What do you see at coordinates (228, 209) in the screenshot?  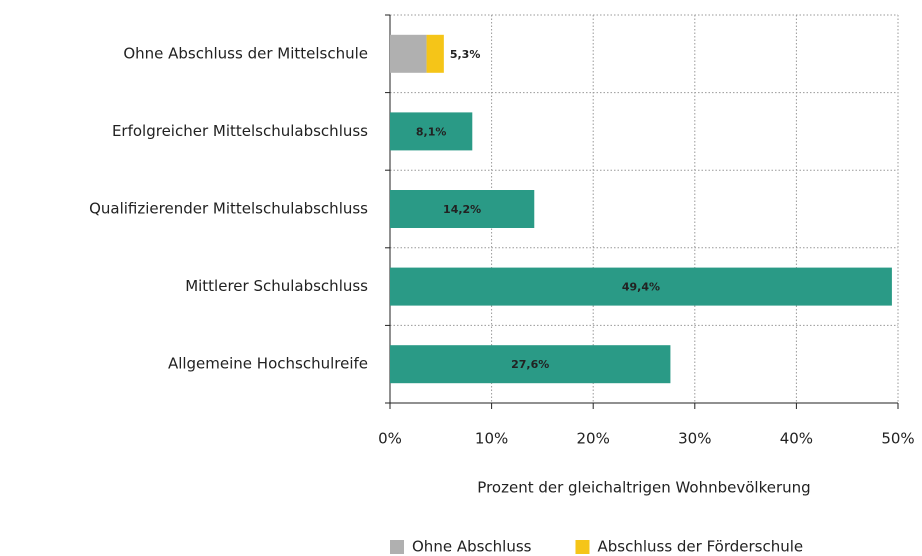 I see `y-tick-label: Qualifizierender Mittelschulabschluss` at bounding box center [228, 209].